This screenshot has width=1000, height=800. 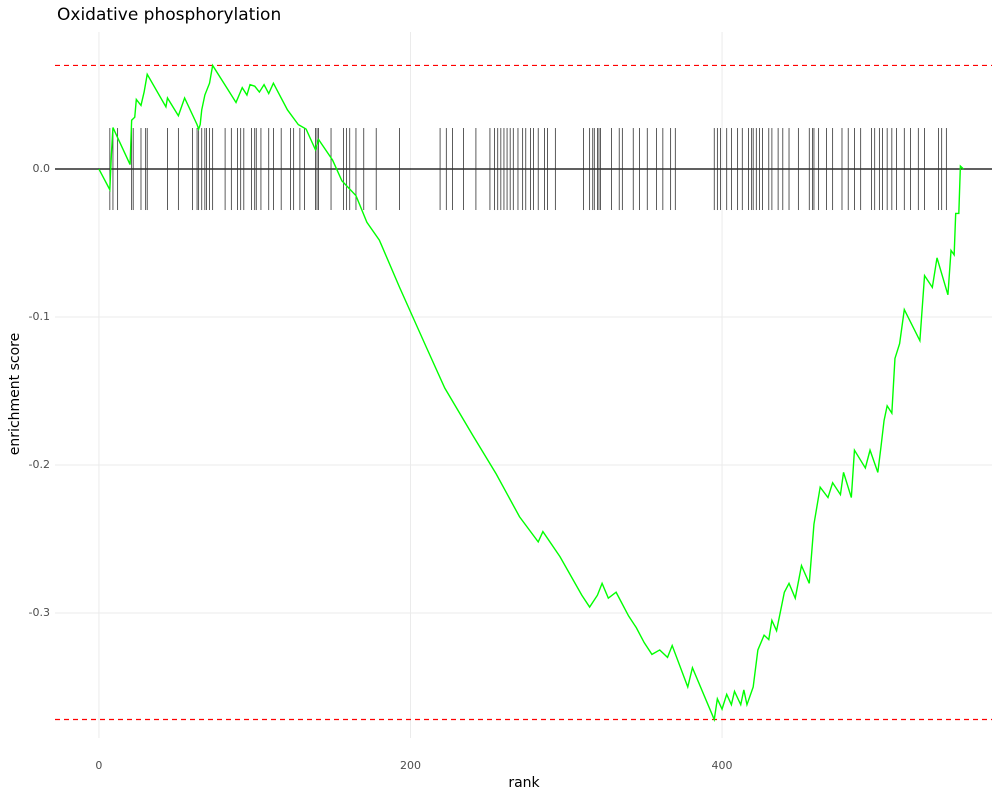 What do you see at coordinates (39, 464) in the screenshot?
I see `y-tick-label: -0.2` at bounding box center [39, 464].